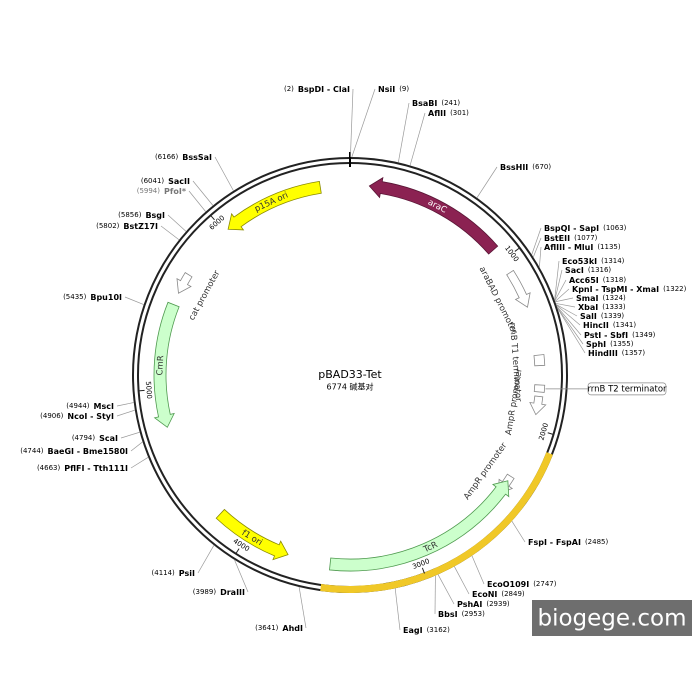 The height and width of the screenshot is (700, 700). I want to click on site-name: KpnI - TspMI - XmaI, so click(615, 289).